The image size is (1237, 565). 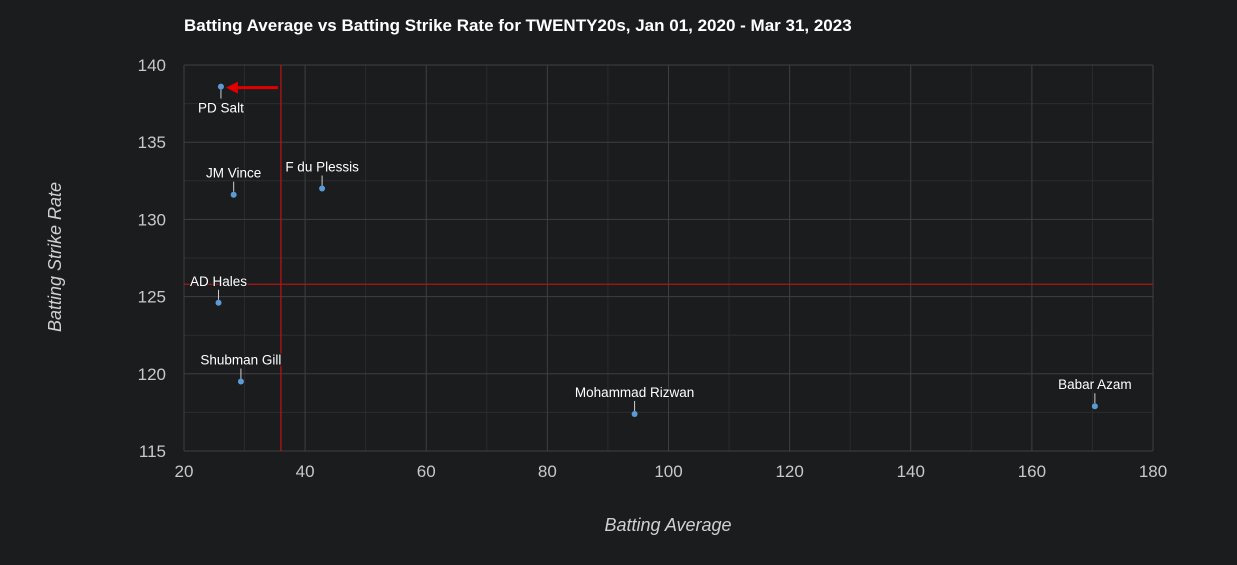 What do you see at coordinates (221, 108) in the screenshot?
I see `point-label: PD Salt` at bounding box center [221, 108].